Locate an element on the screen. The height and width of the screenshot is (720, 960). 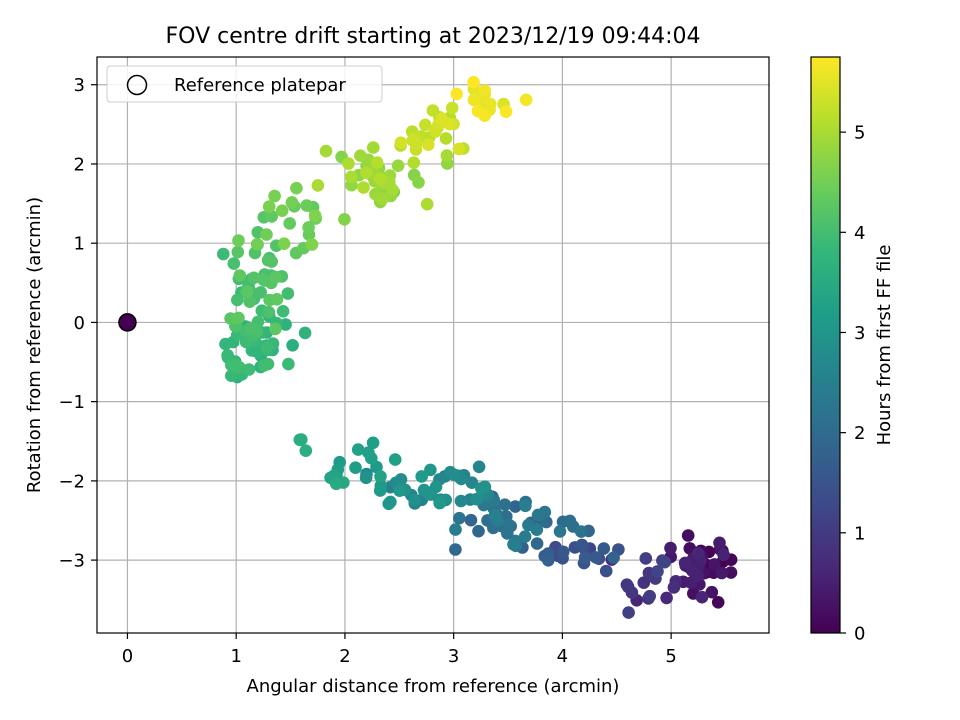
y-tick-label: 0 is located at coordinates (79, 323).